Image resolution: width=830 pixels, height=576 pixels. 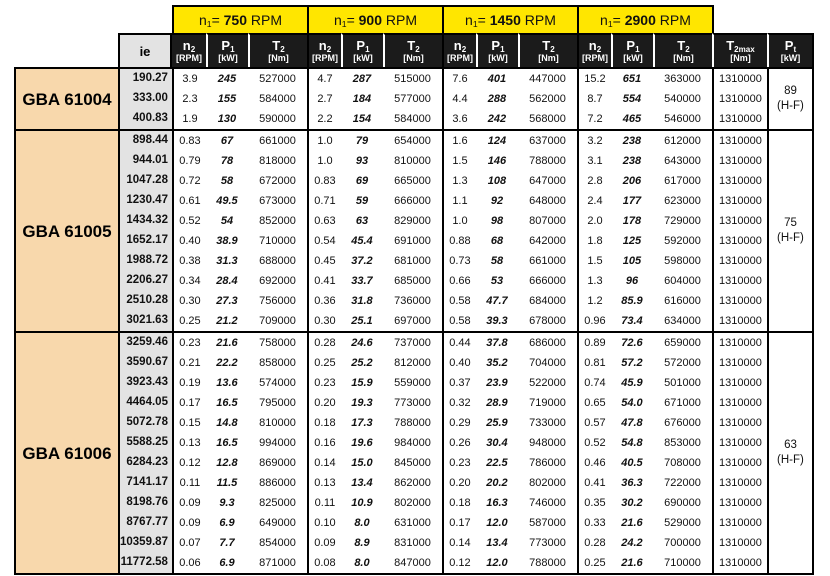 I want to click on n2-cell: 0.58, so click(x=458, y=301).